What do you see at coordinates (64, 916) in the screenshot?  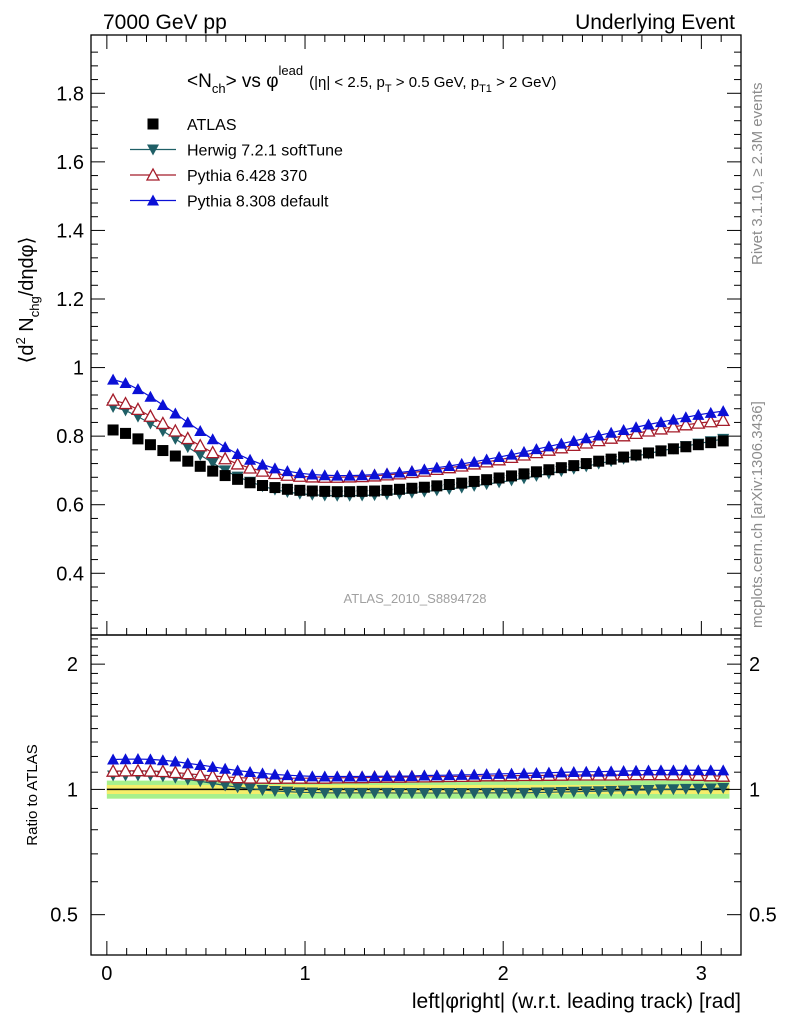 I see `ratio-y-tick-label: 0.5` at bounding box center [64, 916].